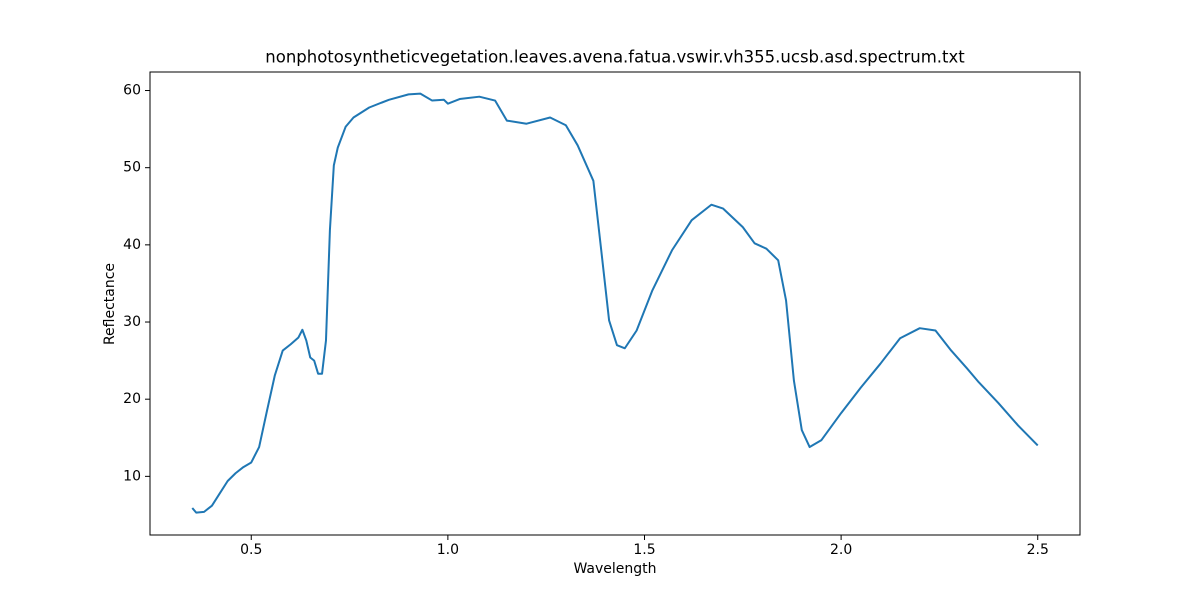  Describe the element at coordinates (841, 550) in the screenshot. I see `x-tick-label: 2.0` at that location.